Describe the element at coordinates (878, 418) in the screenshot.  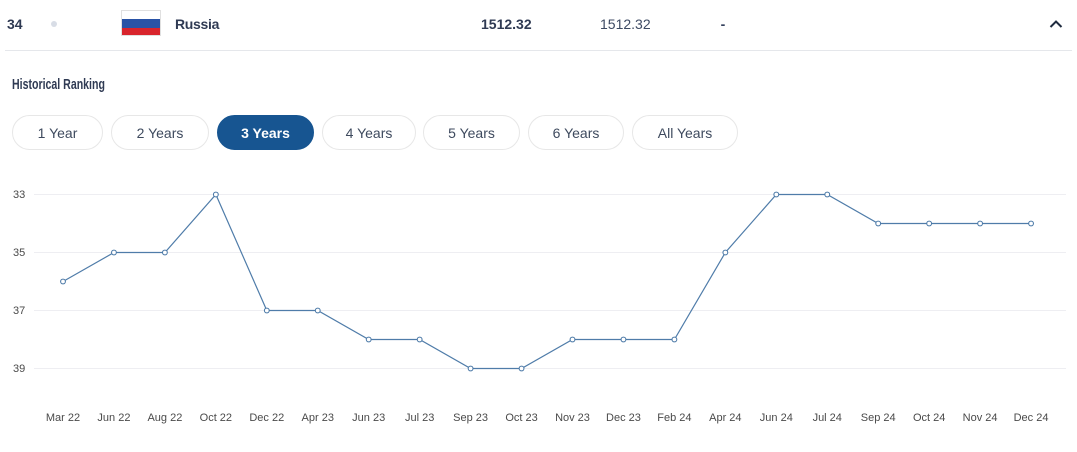
I see `svg-text: Sep 24` at that location.